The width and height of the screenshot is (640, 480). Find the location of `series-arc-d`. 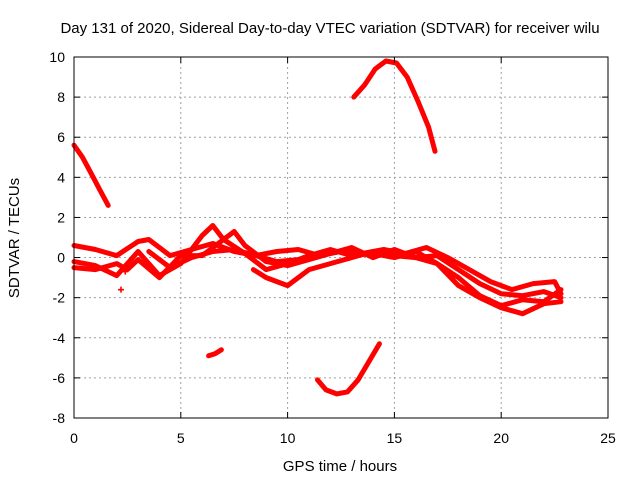

series-arc-d is located at coordinates (407, 275).